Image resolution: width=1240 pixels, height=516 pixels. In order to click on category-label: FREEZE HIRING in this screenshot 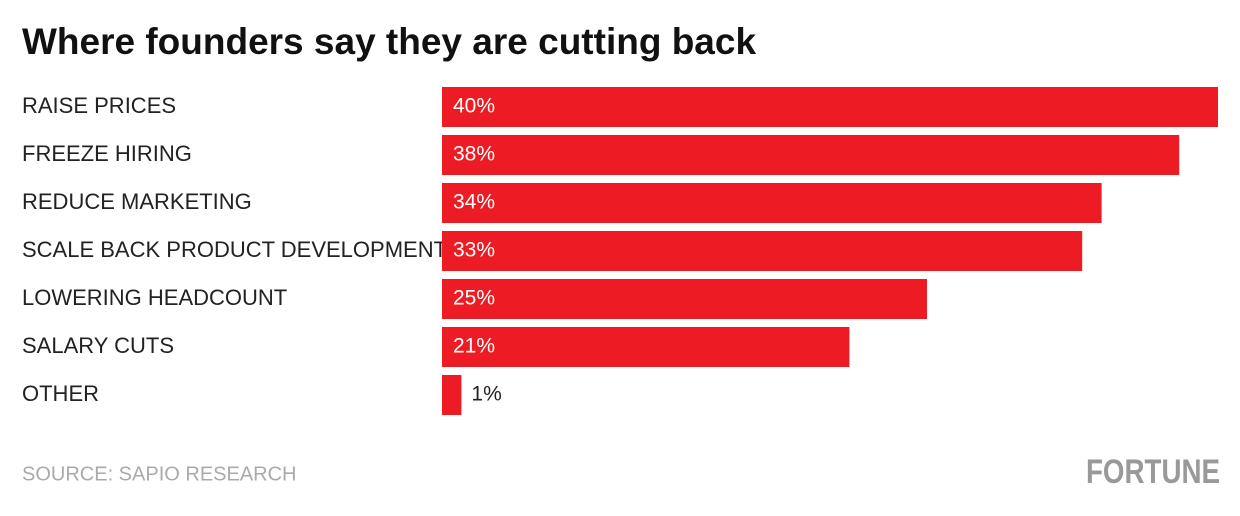, I will do `click(107, 153)`.